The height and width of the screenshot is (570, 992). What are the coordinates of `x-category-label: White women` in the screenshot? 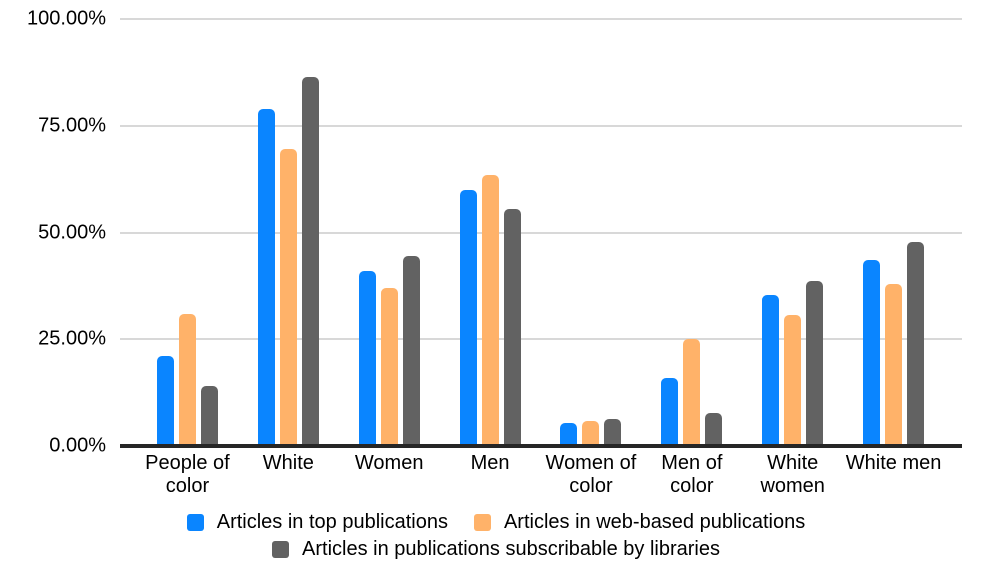 It's located at (792, 474).